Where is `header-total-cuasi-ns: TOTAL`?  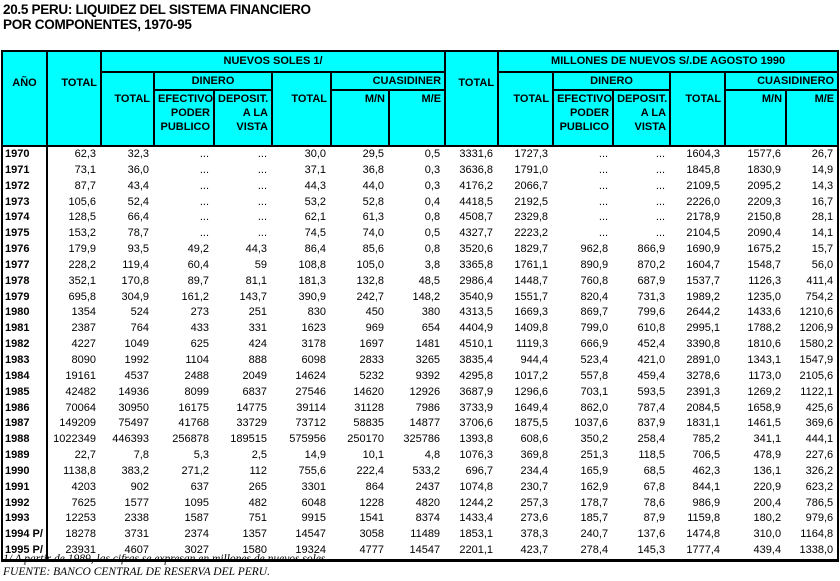 header-total-cuasi-ns: TOTAL is located at coordinates (301, 109).